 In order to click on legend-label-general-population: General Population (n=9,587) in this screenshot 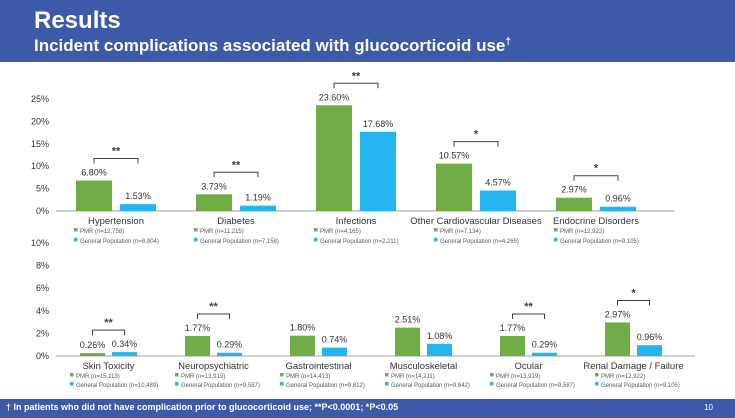, I will do `click(535, 386)`.